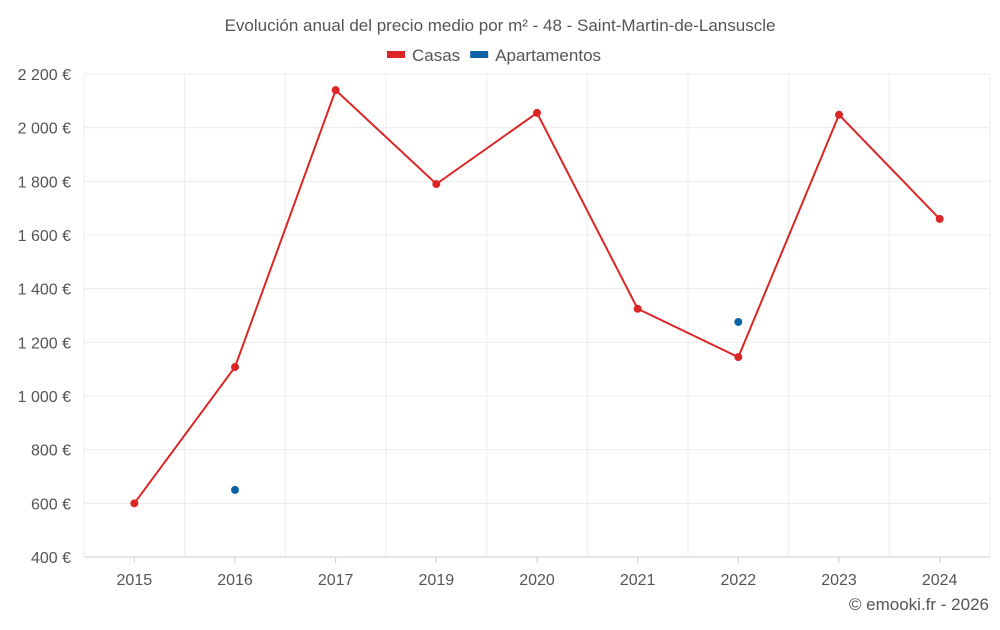 The height and width of the screenshot is (630, 1000). Describe the element at coordinates (135, 580) in the screenshot. I see `x-tick-label: 2015` at that location.